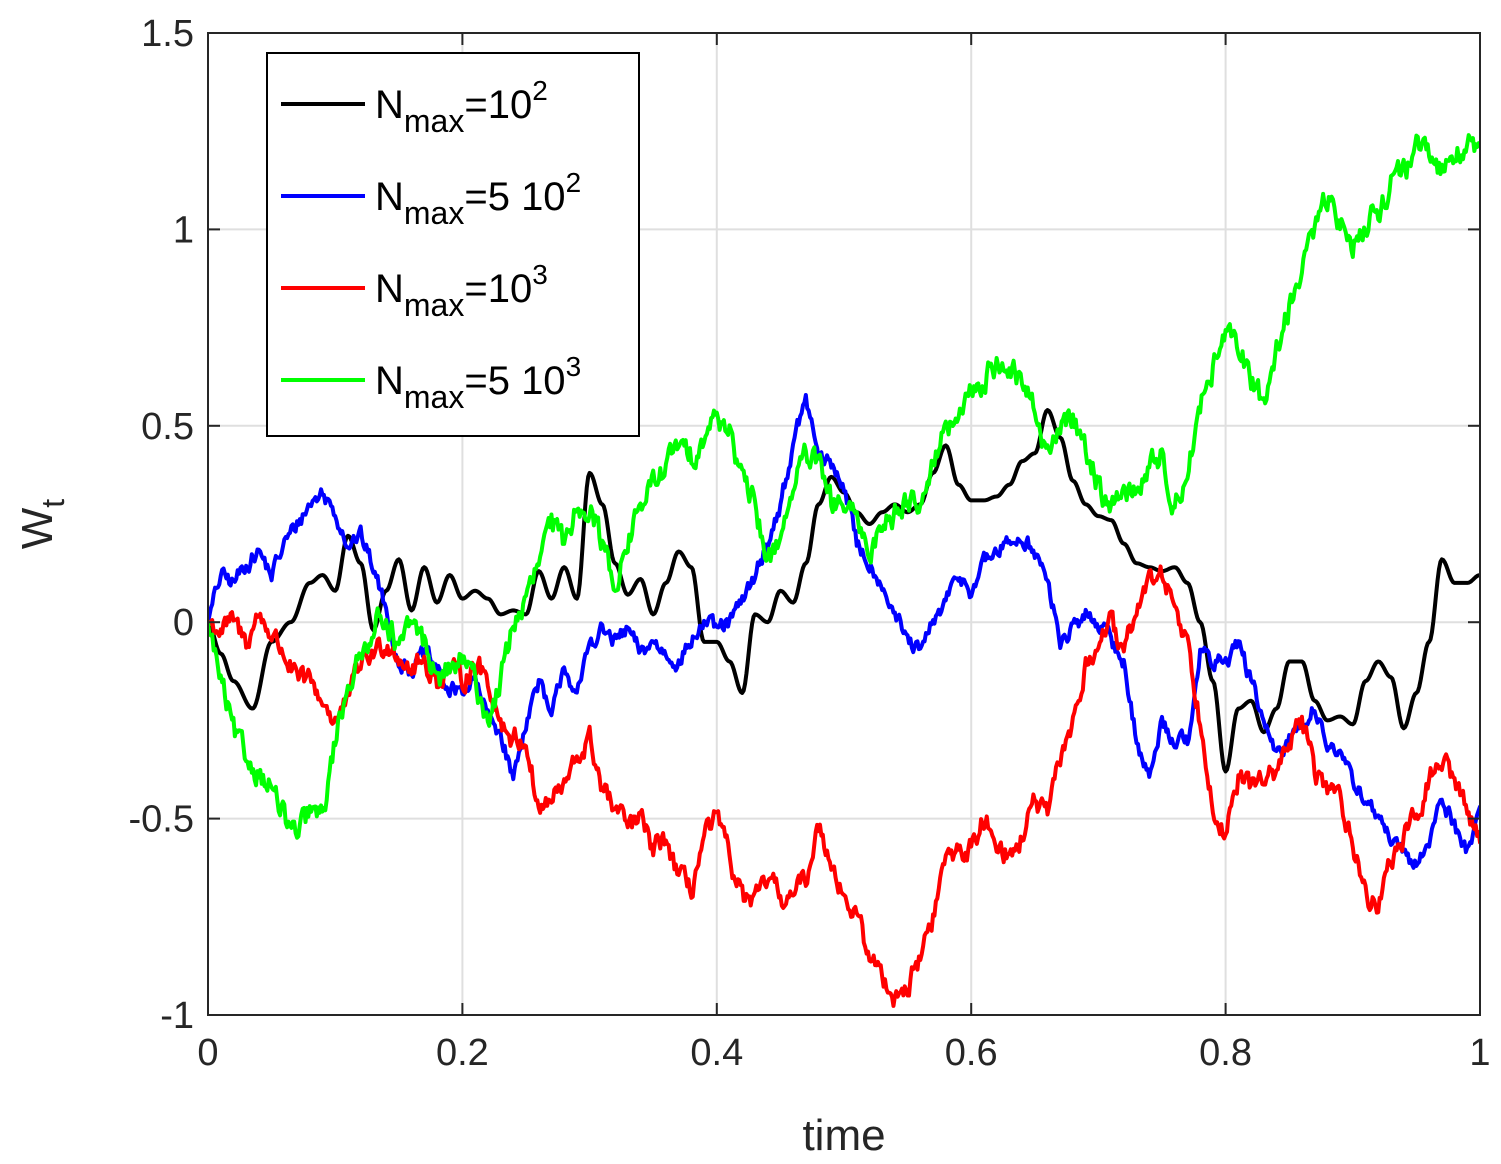 The height and width of the screenshot is (1164, 1501). I want to click on legend-label: Nmax=5 103, so click(478, 383).